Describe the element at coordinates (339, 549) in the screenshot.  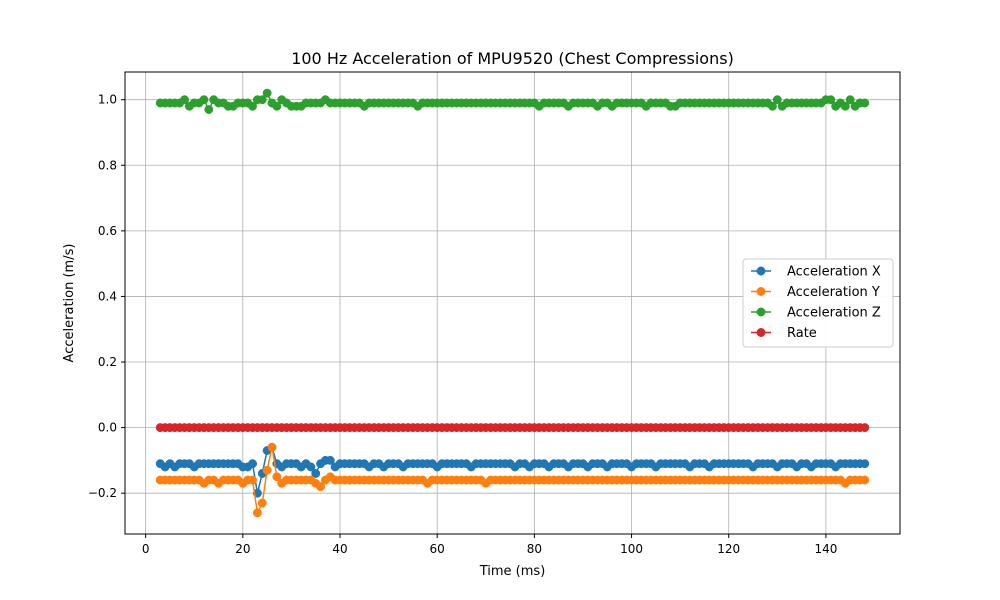
I see `x-tick-label: 40` at that location.